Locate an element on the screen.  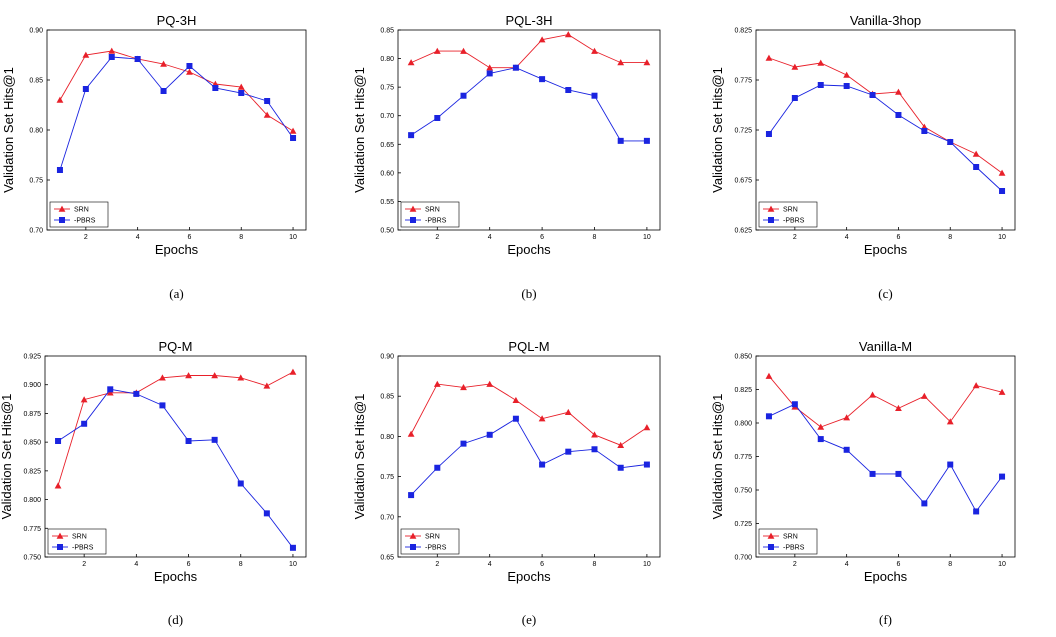
y-tick-label: 0.55 is located at coordinates (387, 202).